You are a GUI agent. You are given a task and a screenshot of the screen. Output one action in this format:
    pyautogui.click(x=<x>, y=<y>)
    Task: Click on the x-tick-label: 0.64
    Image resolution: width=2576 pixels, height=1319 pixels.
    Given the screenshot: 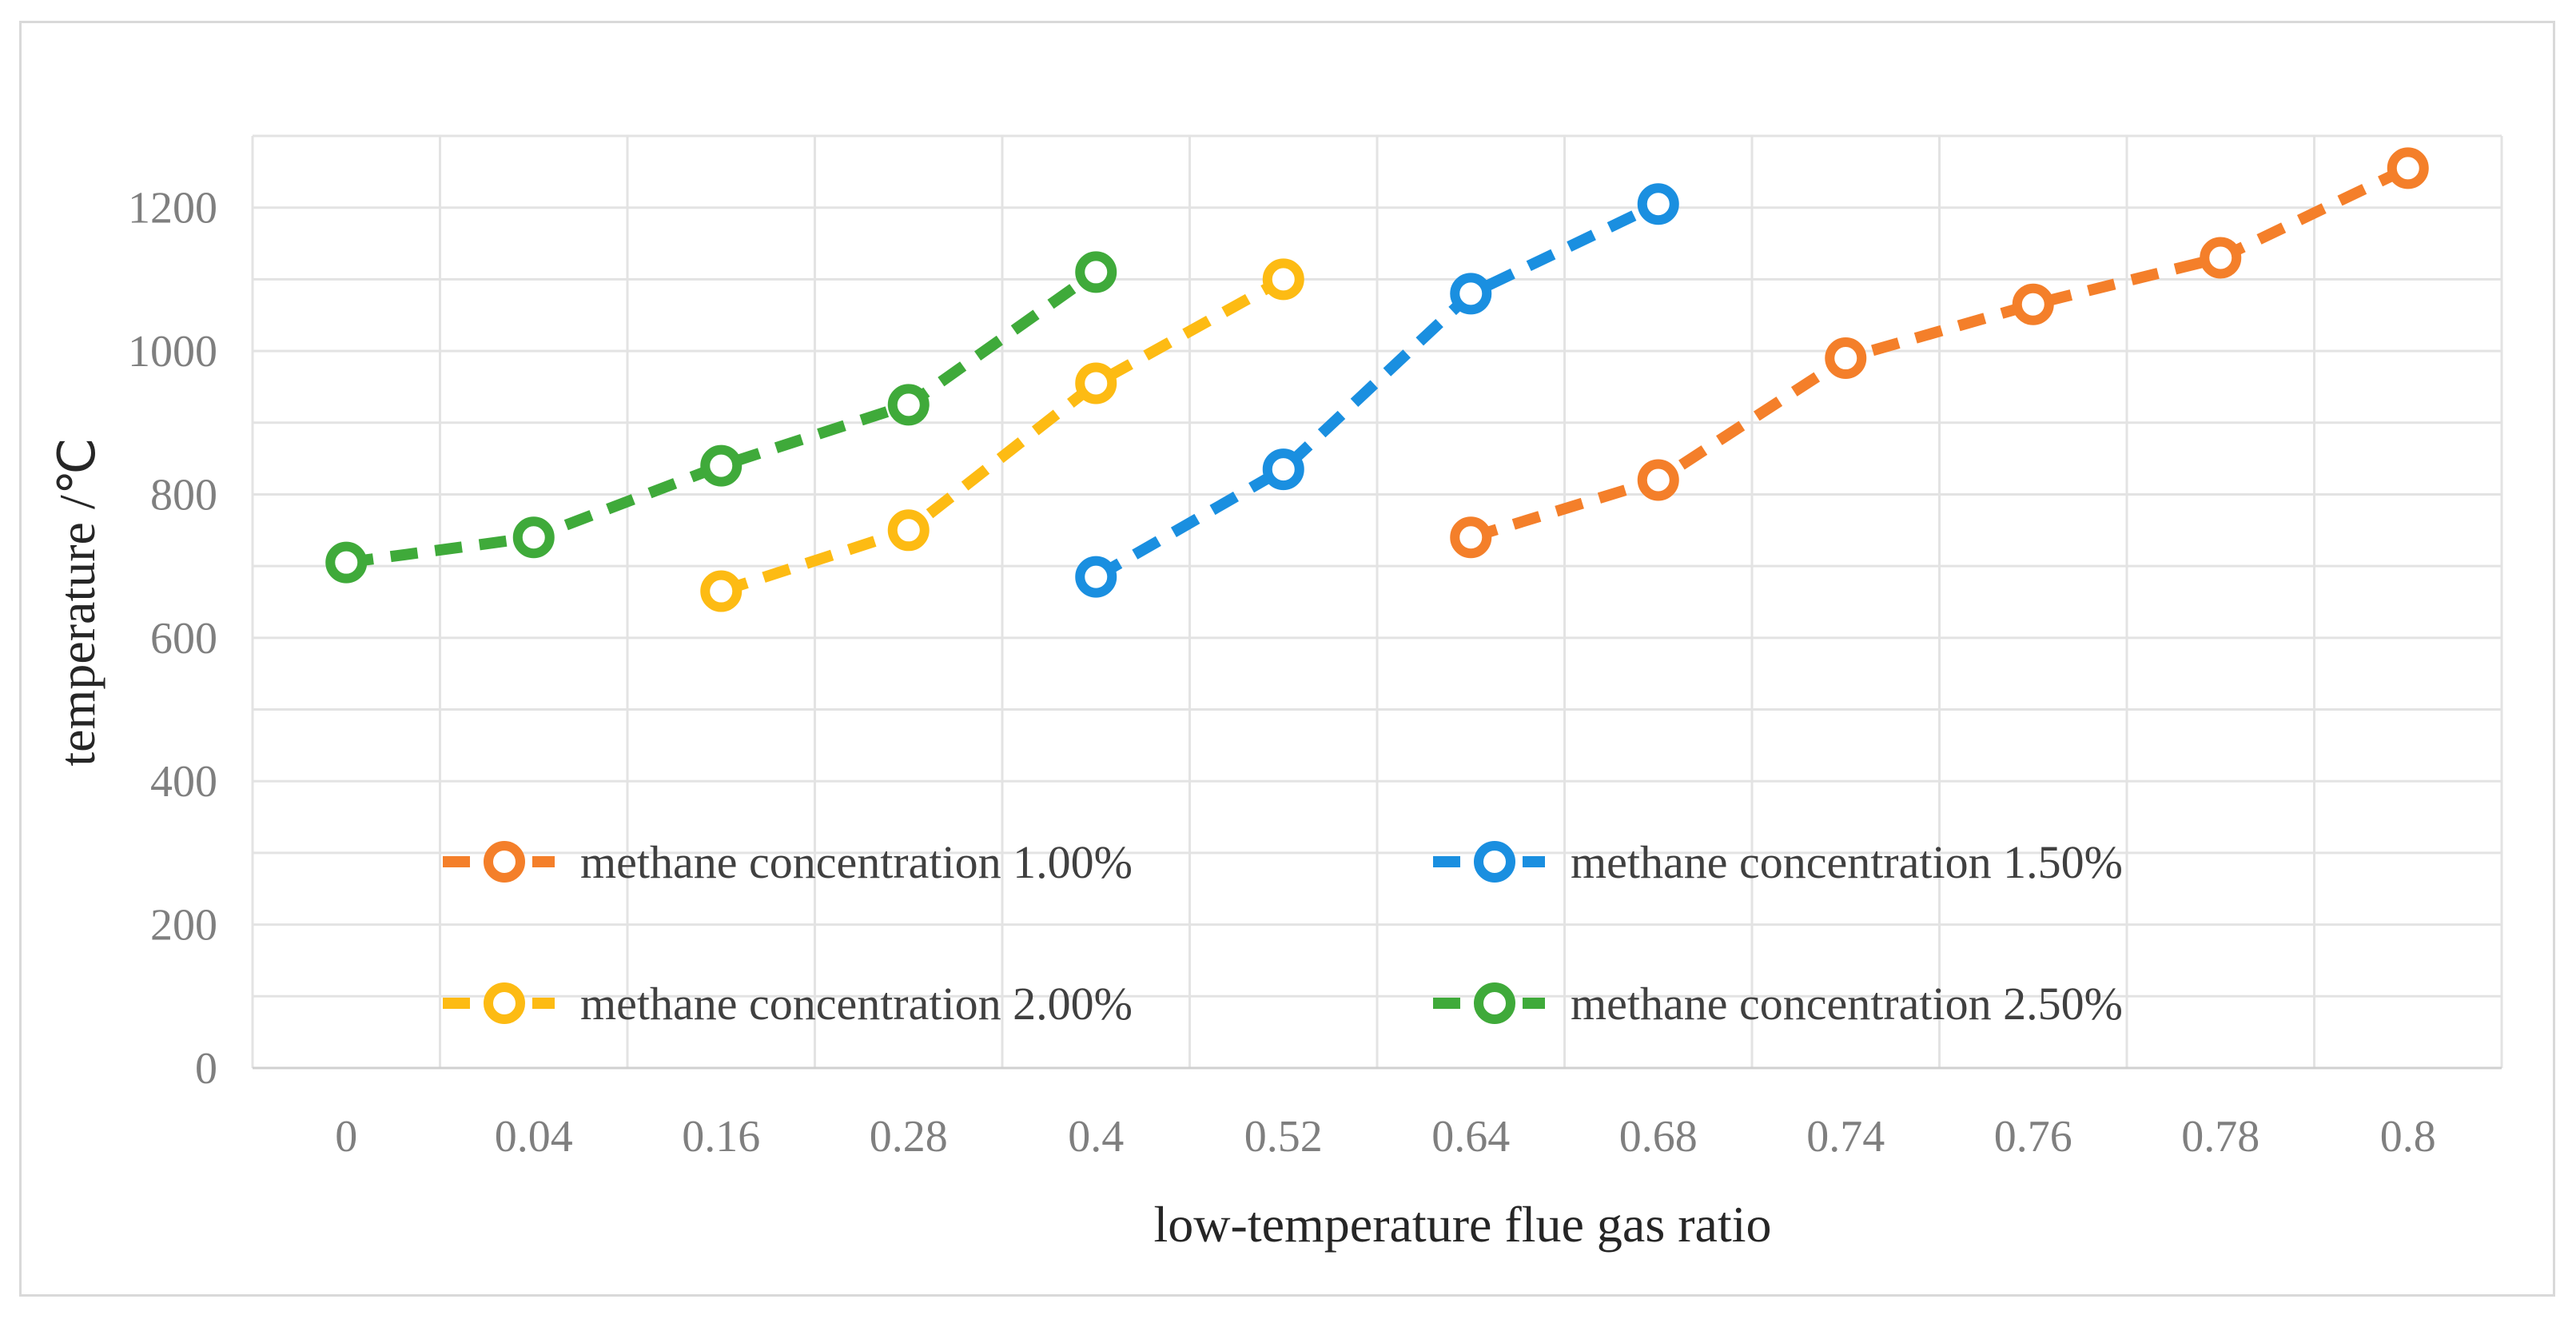 What is the action you would take?
    pyautogui.click(x=1470, y=1137)
    